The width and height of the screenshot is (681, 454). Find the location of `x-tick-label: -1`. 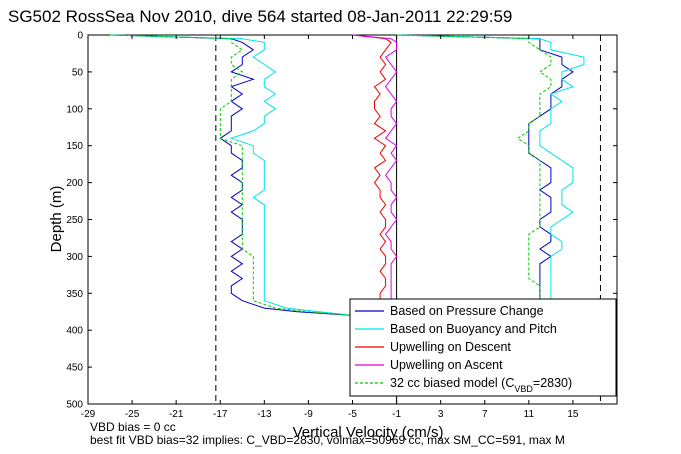

x-tick-label: -1 is located at coordinates (396, 414).